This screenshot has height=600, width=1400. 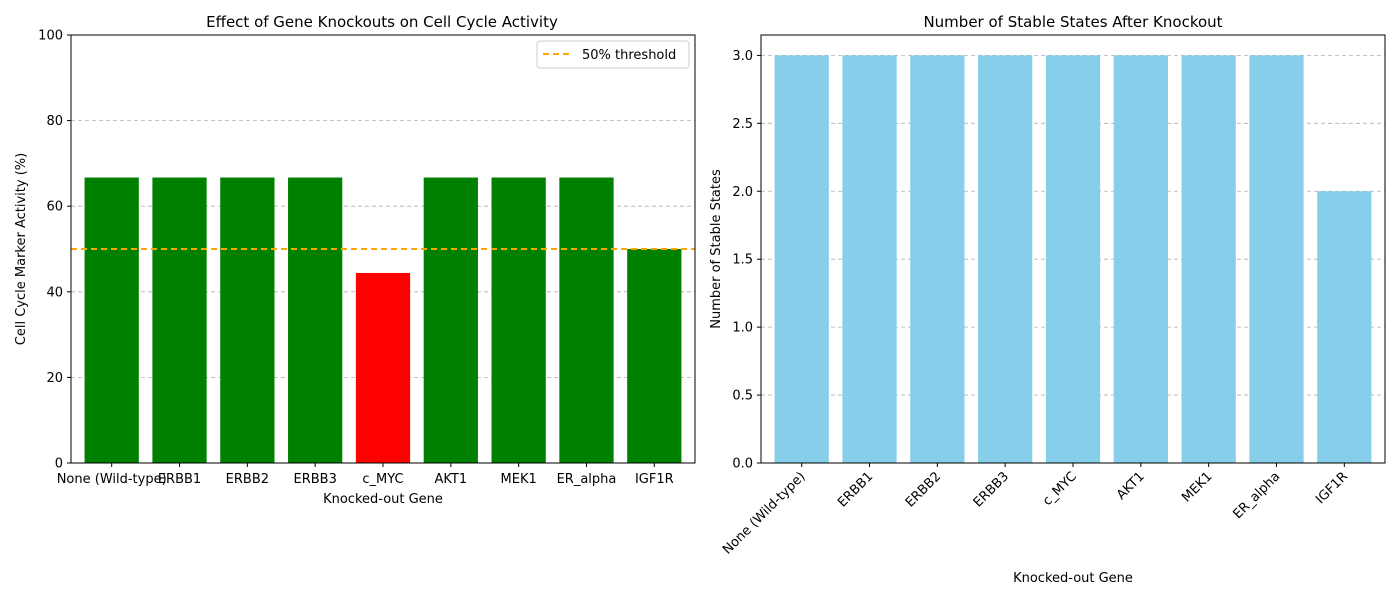 I want to click on y-axis-ticks: 0.0 0.5 1.0 1.5 2.0 2.5 3.0, so click(x=746, y=260).